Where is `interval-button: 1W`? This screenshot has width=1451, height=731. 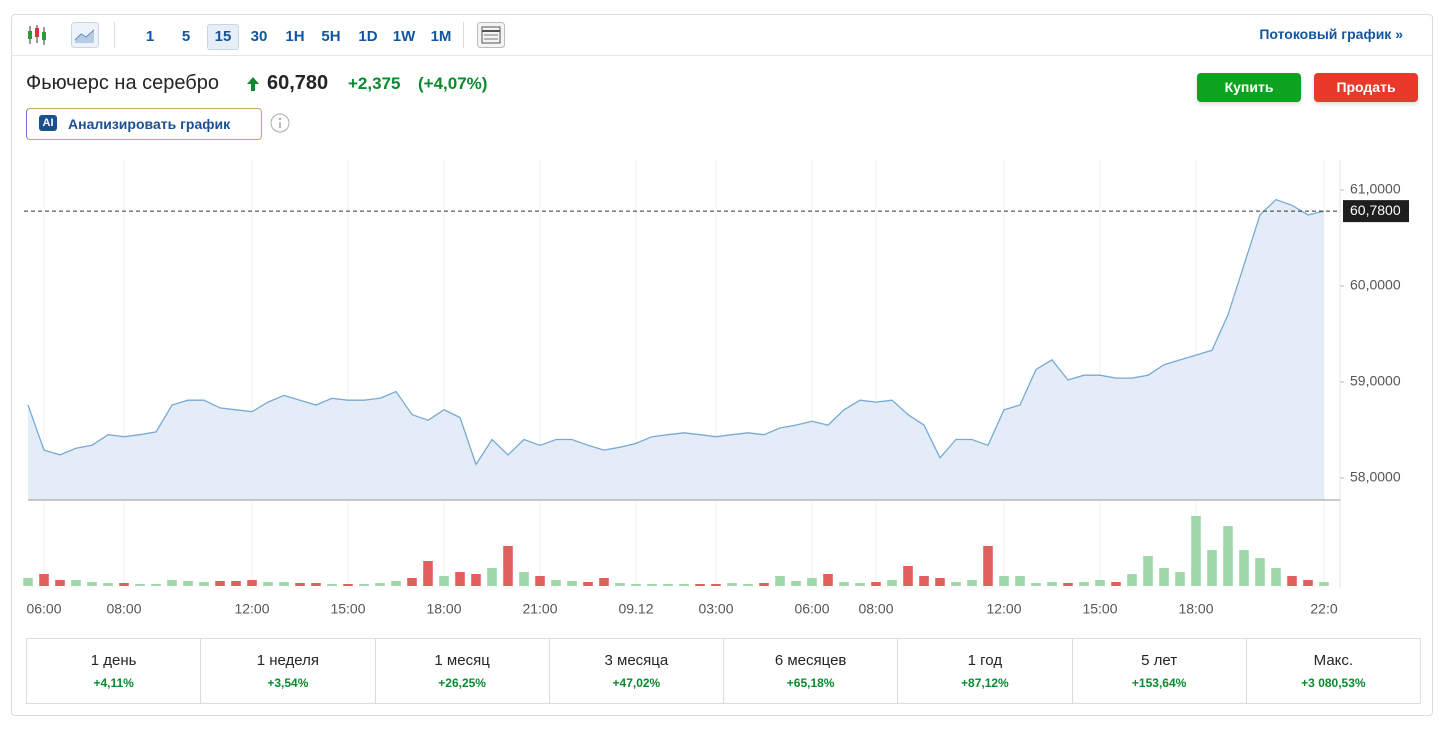 interval-button: 1W is located at coordinates (404, 36).